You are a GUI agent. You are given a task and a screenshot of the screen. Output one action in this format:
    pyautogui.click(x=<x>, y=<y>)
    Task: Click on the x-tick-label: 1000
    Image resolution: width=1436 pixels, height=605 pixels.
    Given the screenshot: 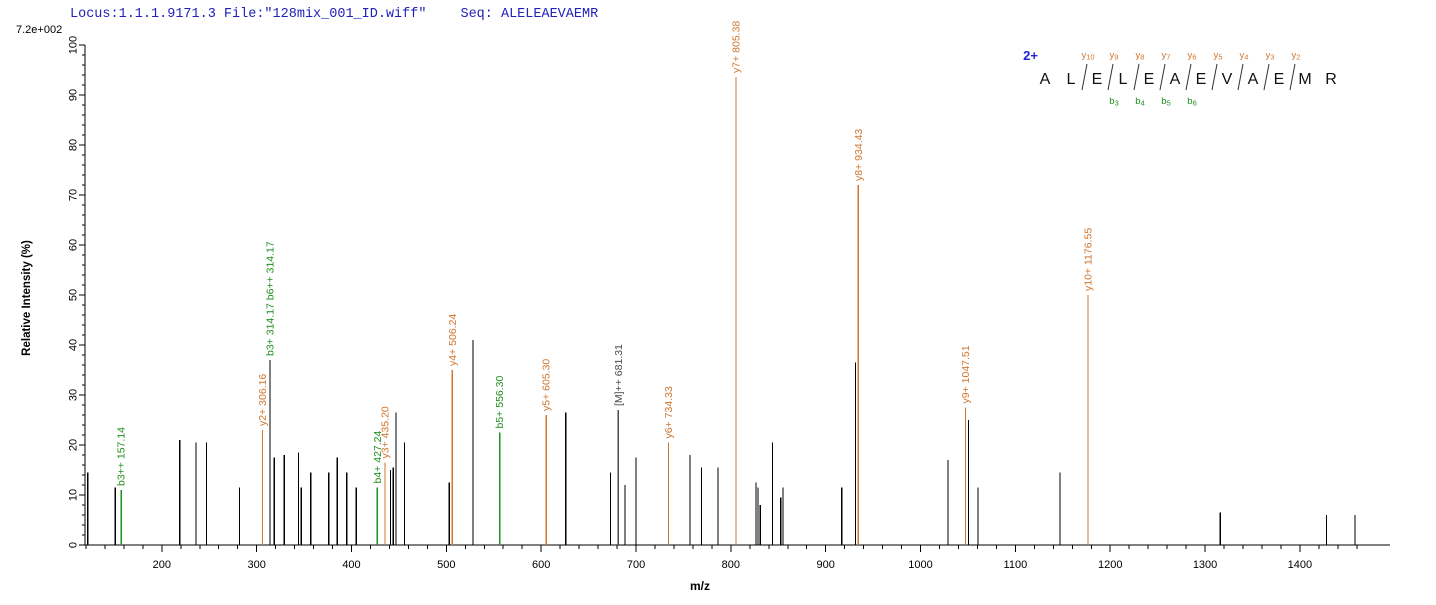 What is the action you would take?
    pyautogui.click(x=920, y=565)
    